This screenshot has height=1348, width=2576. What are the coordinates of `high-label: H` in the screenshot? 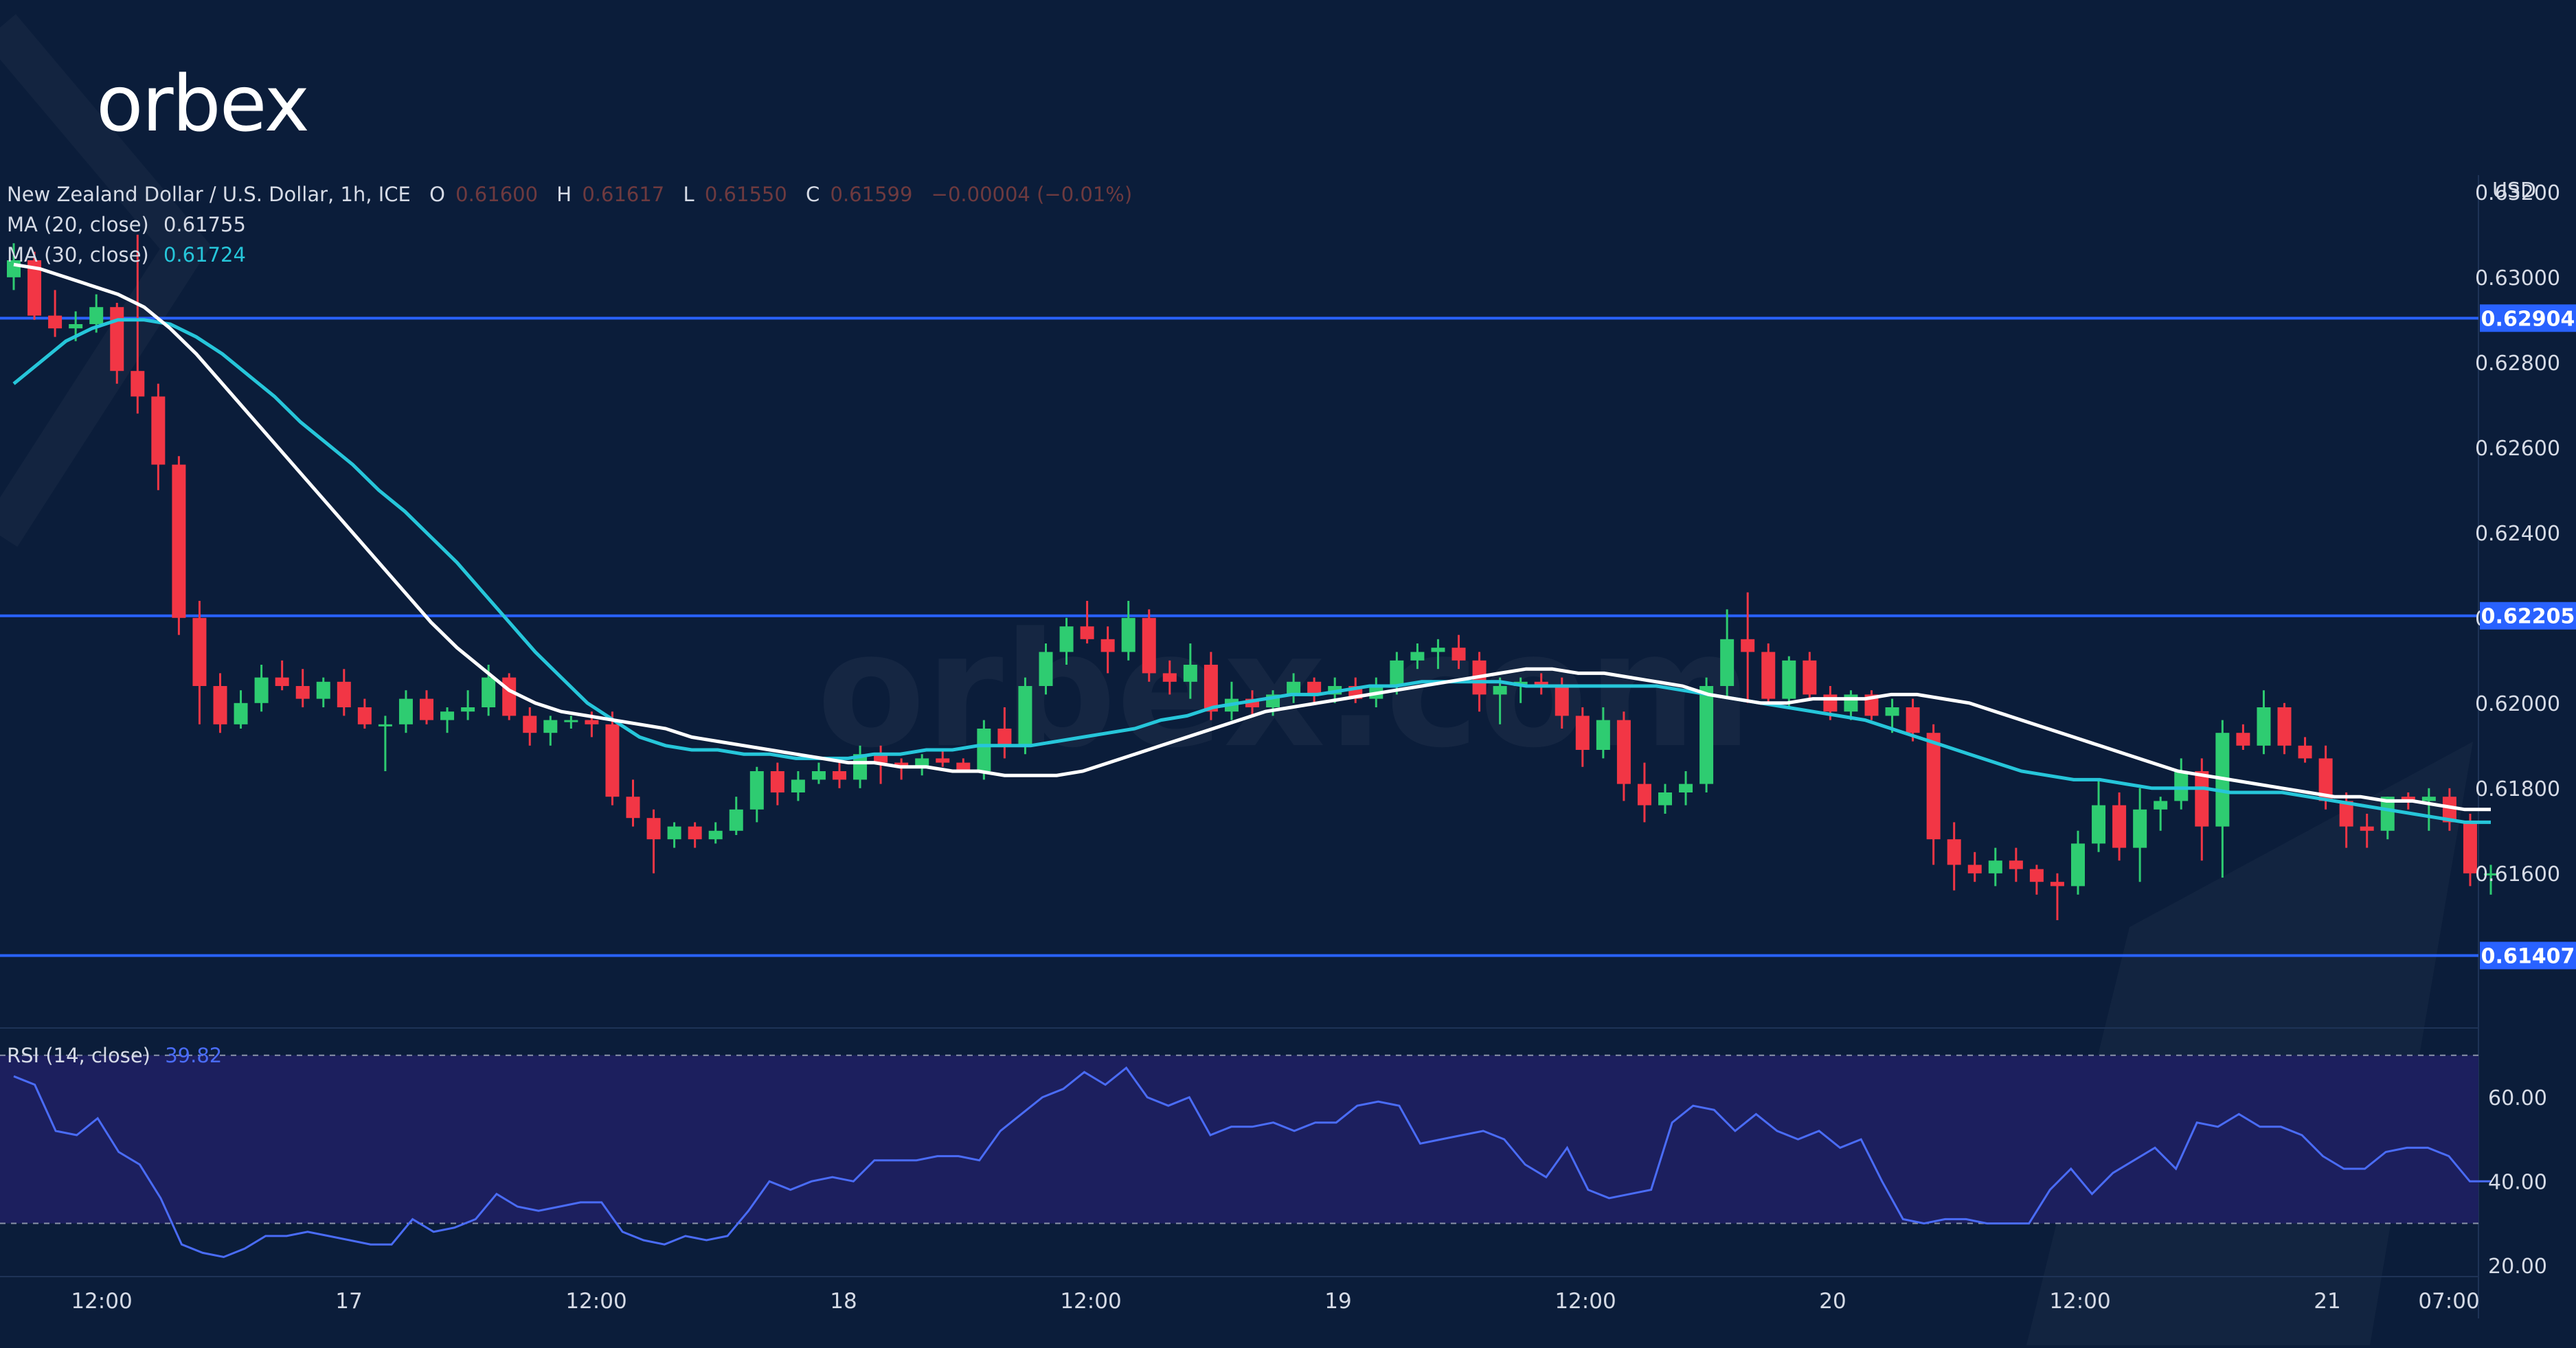 It's located at (564, 194).